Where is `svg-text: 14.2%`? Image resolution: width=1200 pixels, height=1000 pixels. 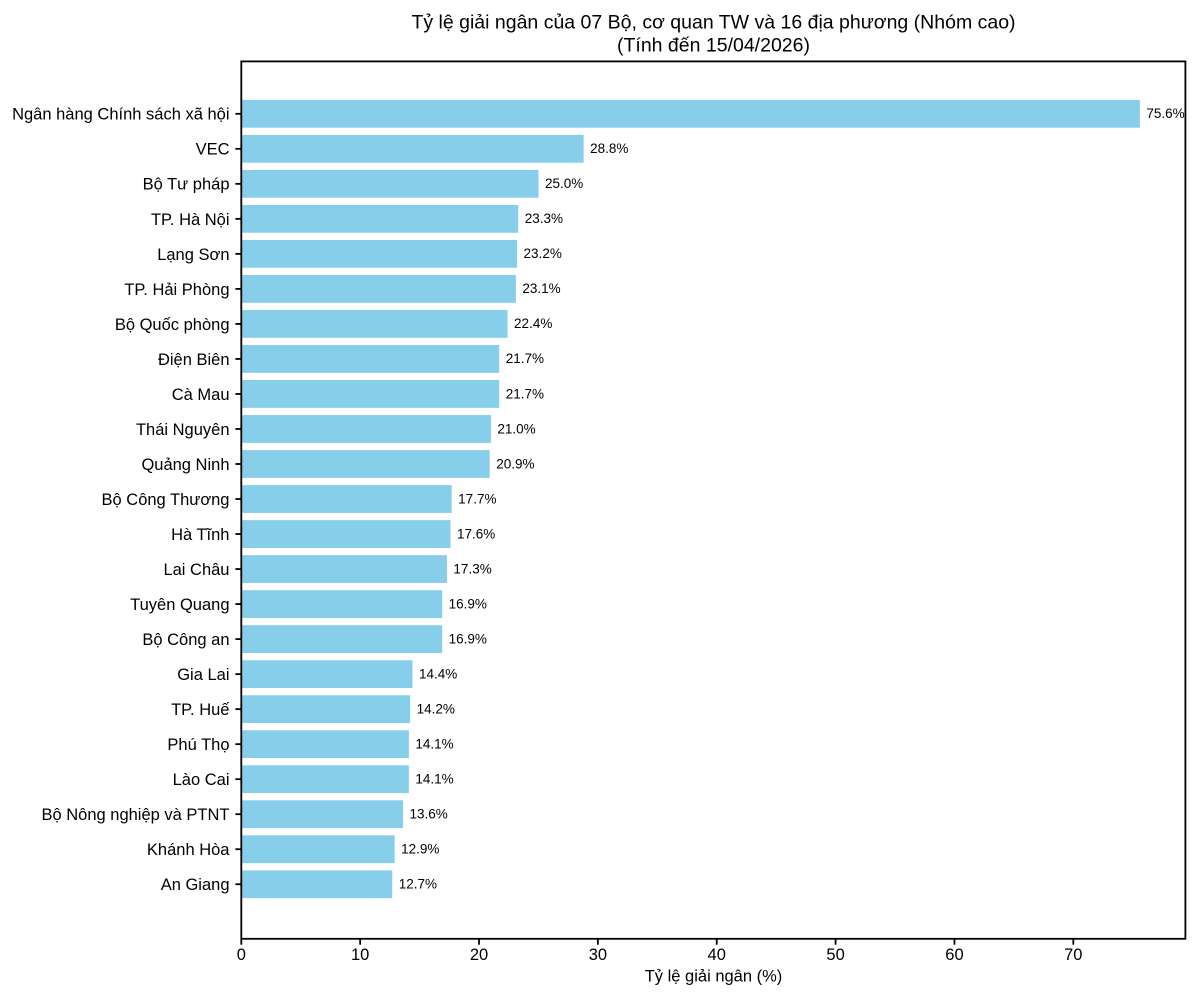
svg-text: 14.2% is located at coordinates (436, 708).